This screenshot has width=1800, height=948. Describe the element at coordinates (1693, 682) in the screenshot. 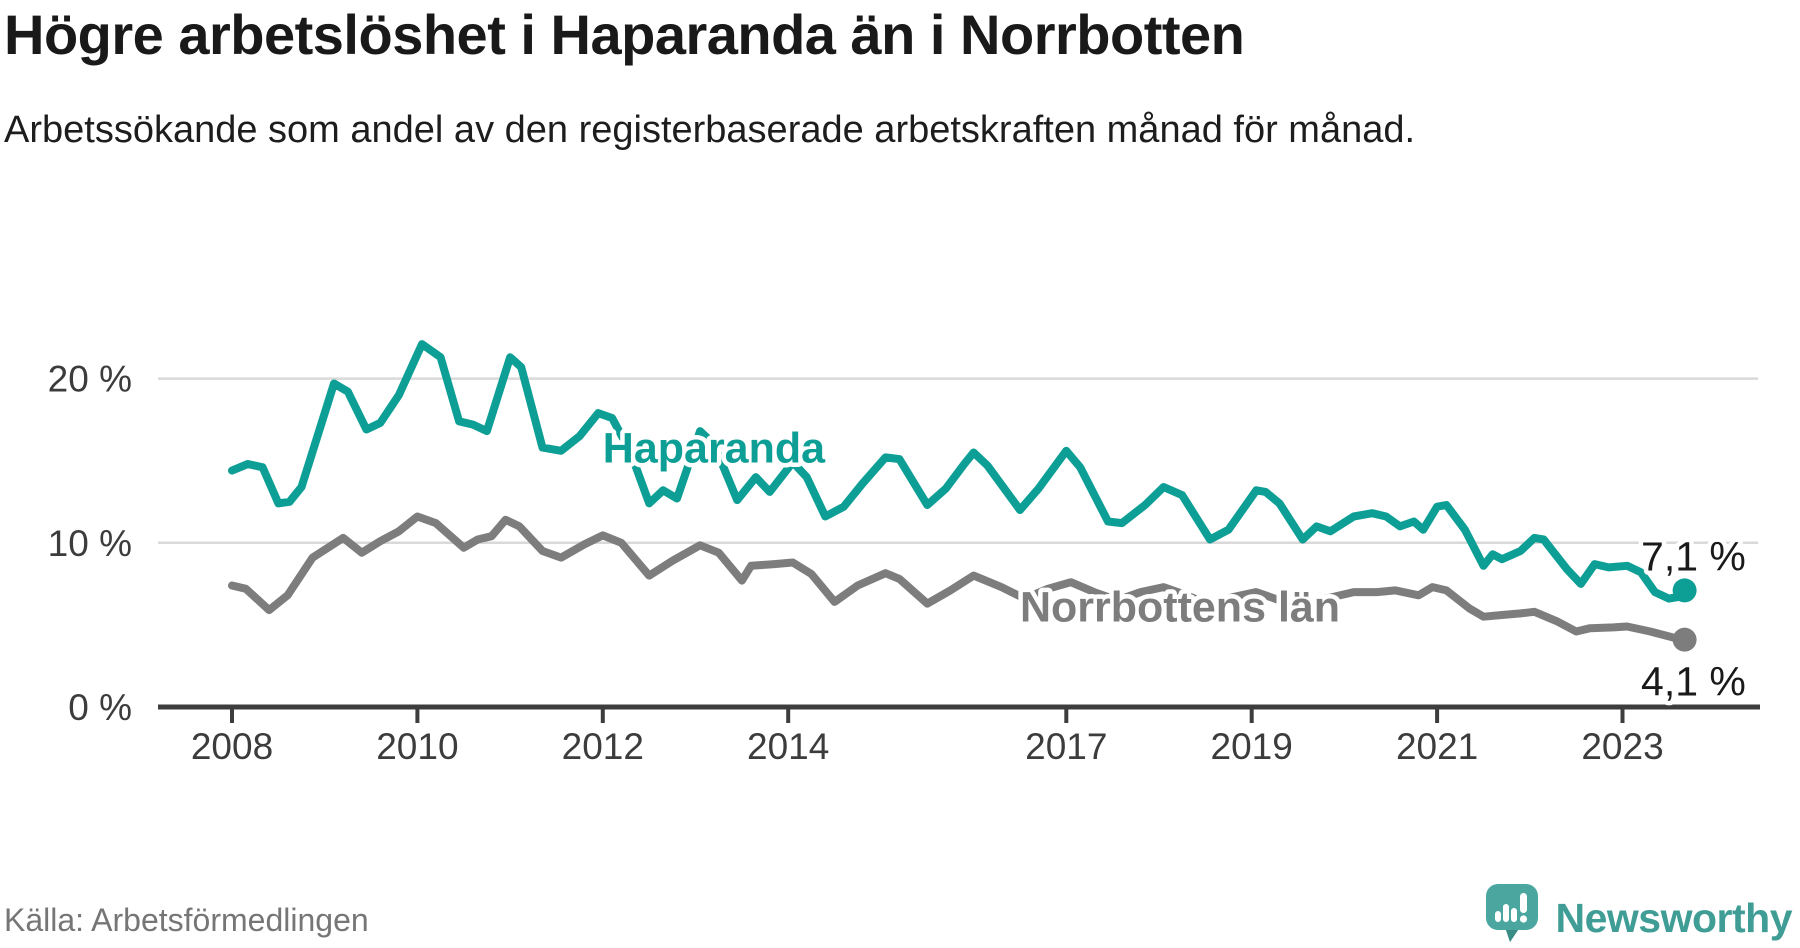

I see `series-value-label: 4,1 %` at that location.